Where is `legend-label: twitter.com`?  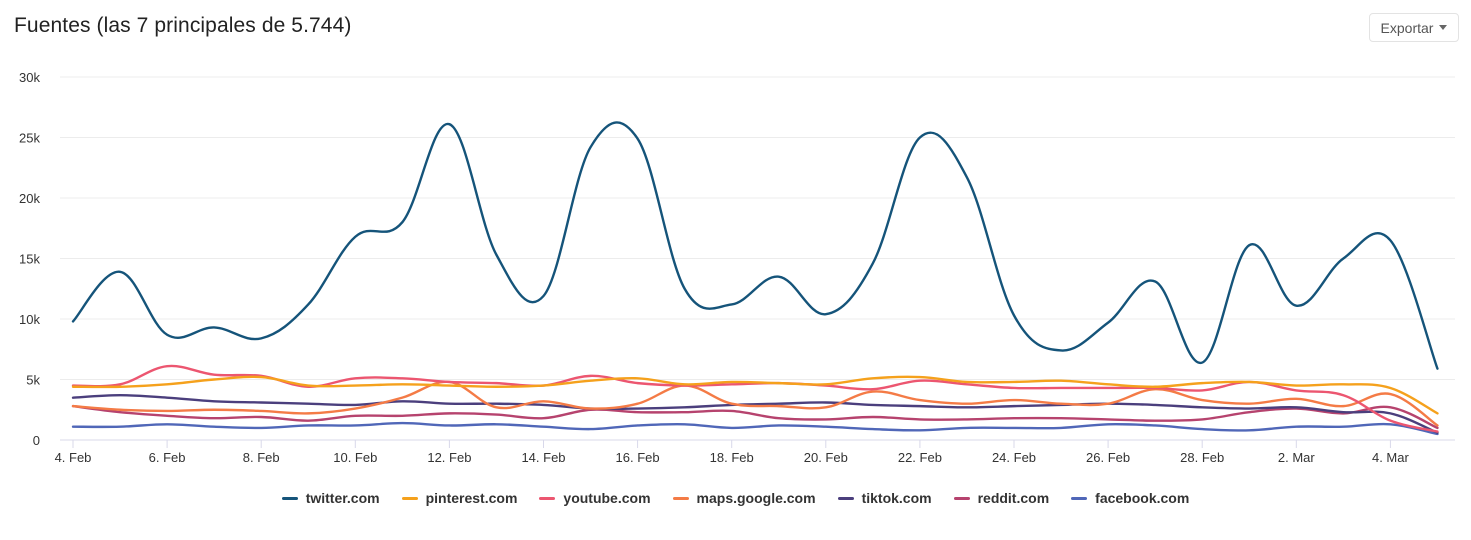 legend-label: twitter.com is located at coordinates (342, 498).